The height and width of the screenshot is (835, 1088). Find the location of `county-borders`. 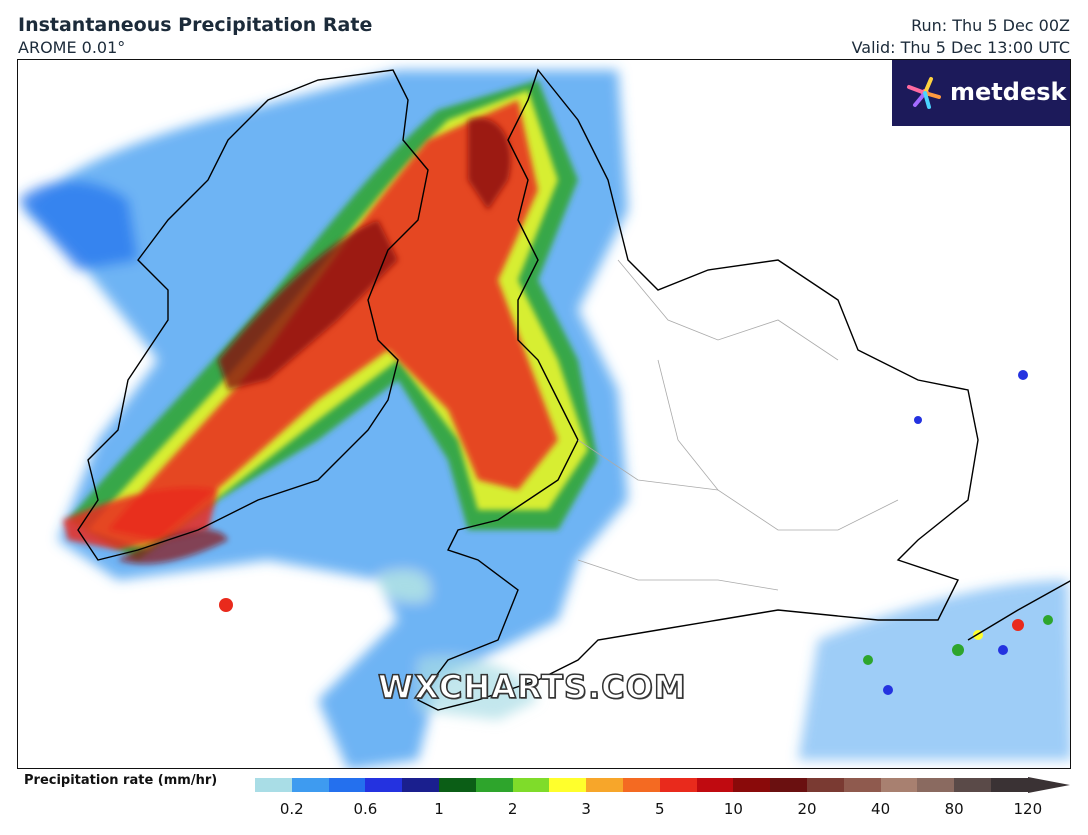

county-borders is located at coordinates (738, 425).